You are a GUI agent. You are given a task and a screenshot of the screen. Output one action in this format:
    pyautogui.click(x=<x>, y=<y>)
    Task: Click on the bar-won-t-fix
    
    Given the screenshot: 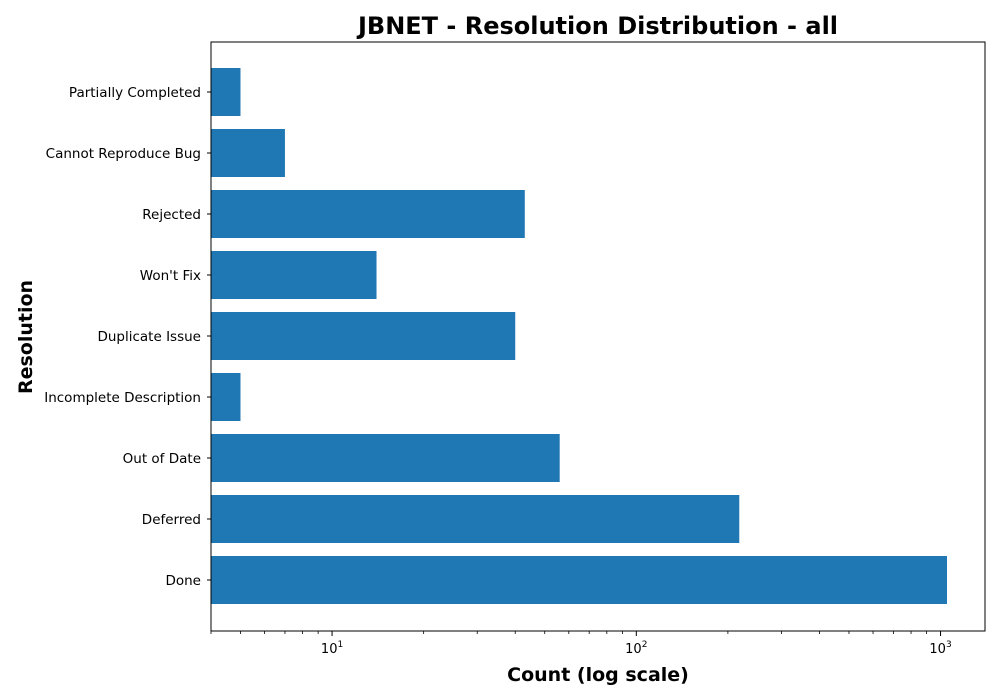 What is the action you would take?
    pyautogui.click(x=294, y=275)
    